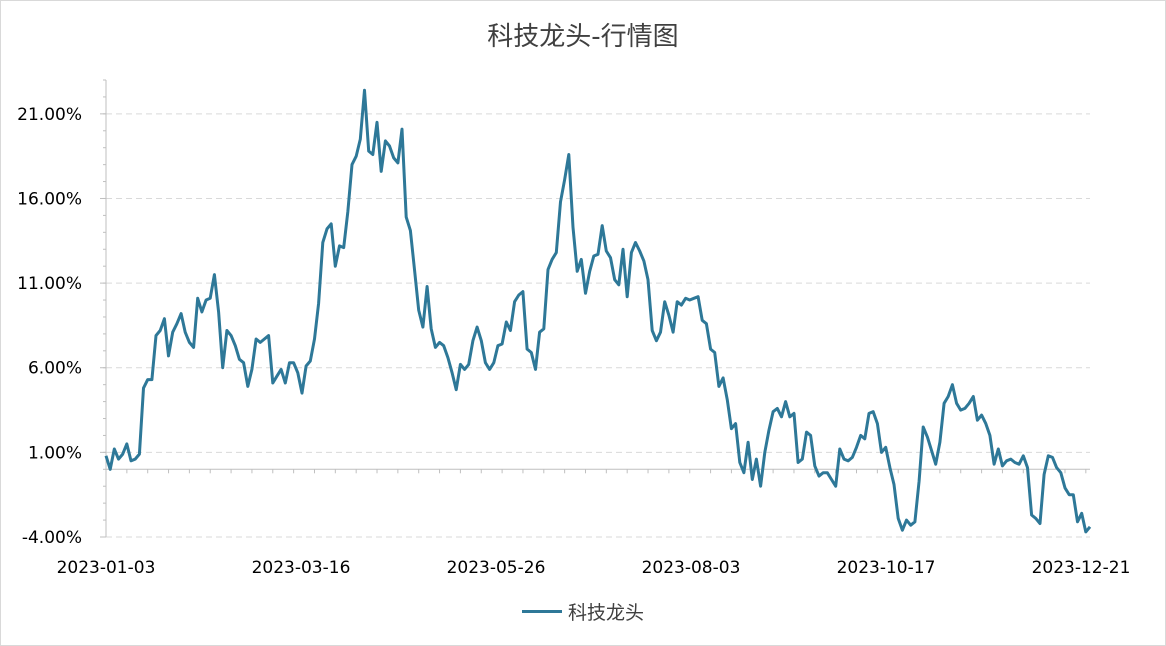  I want to click on y-tick-label: 16.00%, so click(49, 199).